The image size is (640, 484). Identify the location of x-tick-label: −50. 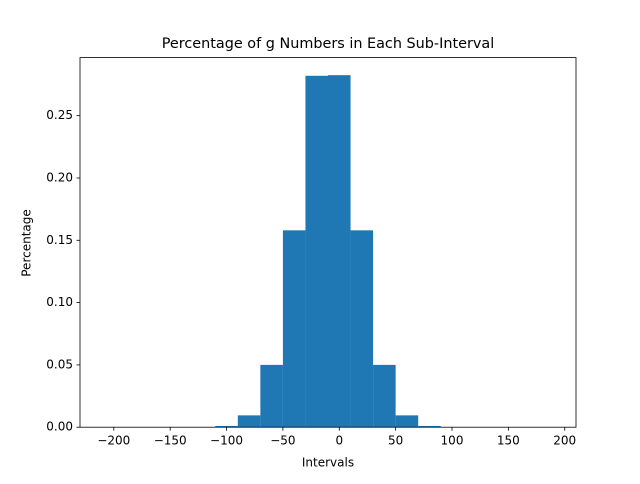
(282, 441).